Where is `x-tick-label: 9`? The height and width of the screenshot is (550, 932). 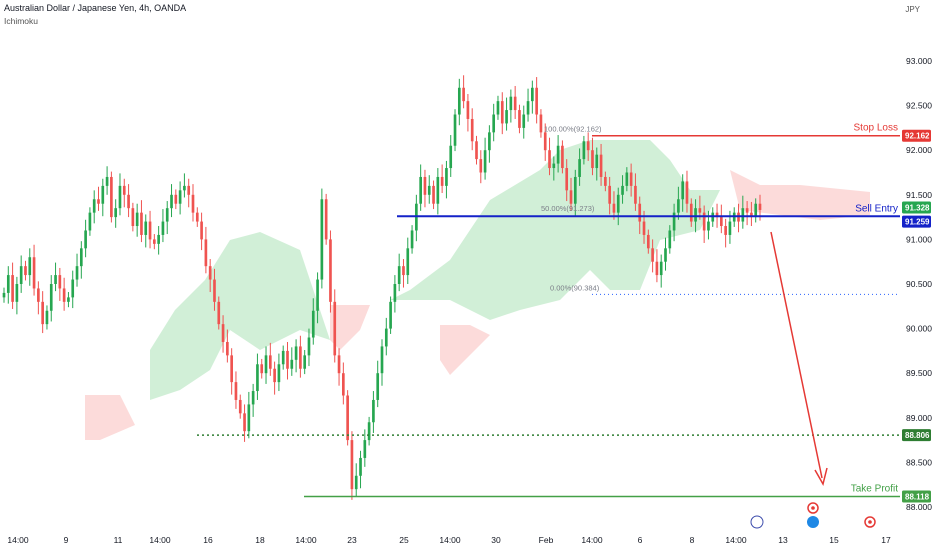 x-tick-label: 9 is located at coordinates (66, 540).